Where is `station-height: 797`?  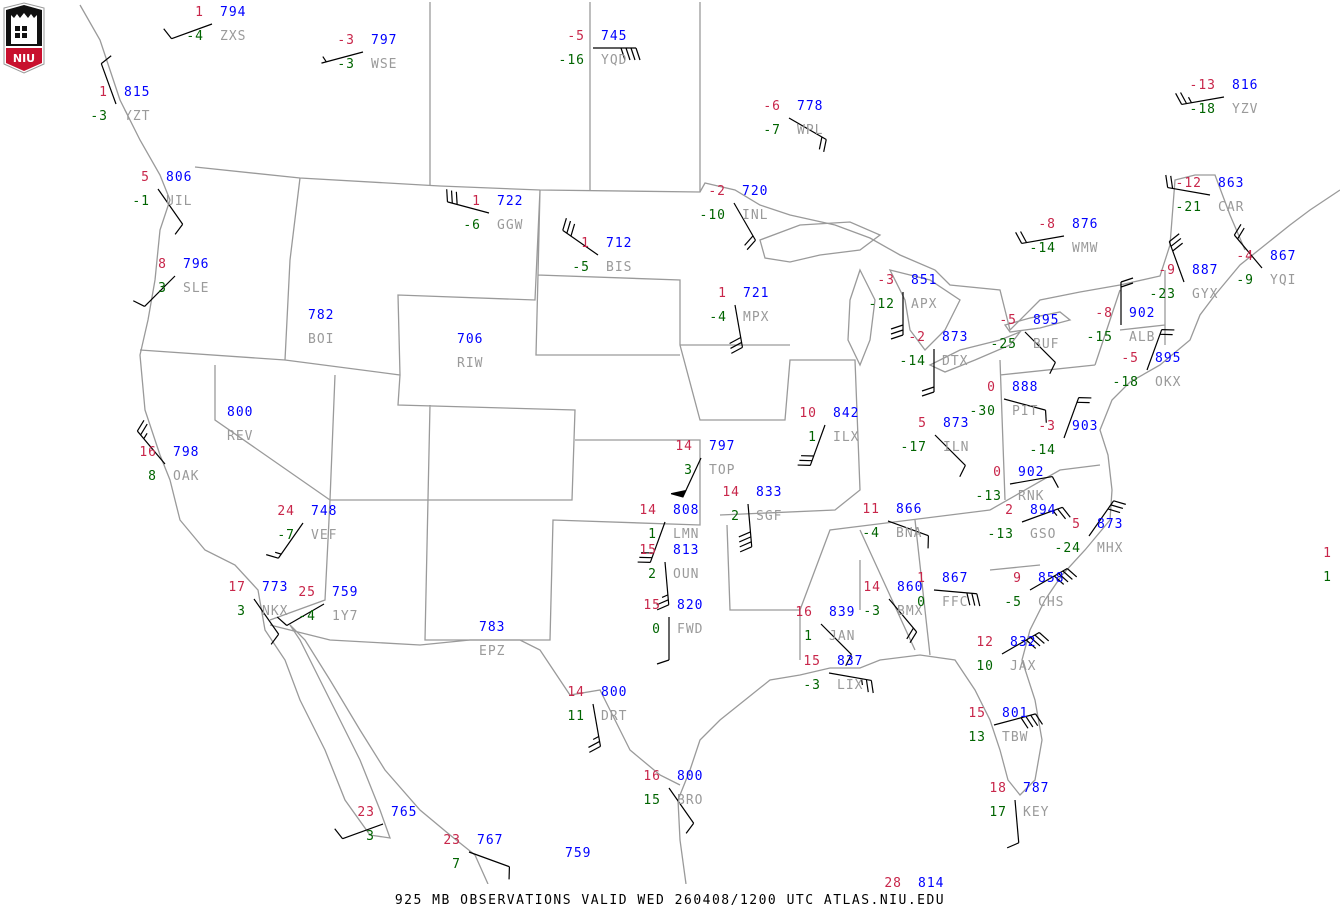
station-height: 797 is located at coordinates (722, 446).